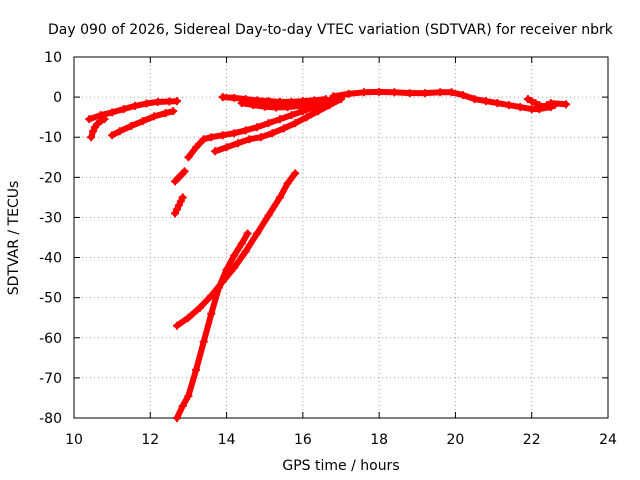  Describe the element at coordinates (74, 440) in the screenshot. I see `x-tick-label: 10` at that location.